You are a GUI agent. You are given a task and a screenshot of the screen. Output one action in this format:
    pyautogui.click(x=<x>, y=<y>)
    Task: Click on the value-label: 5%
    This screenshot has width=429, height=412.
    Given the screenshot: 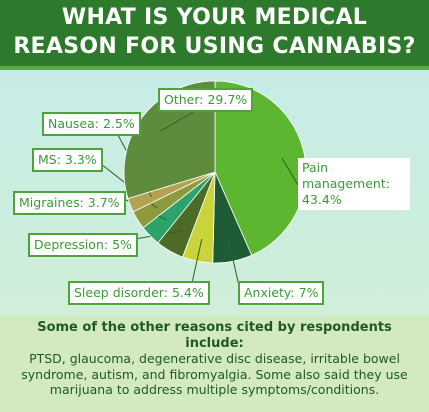 What is the action you would take?
    pyautogui.click(x=122, y=244)
    